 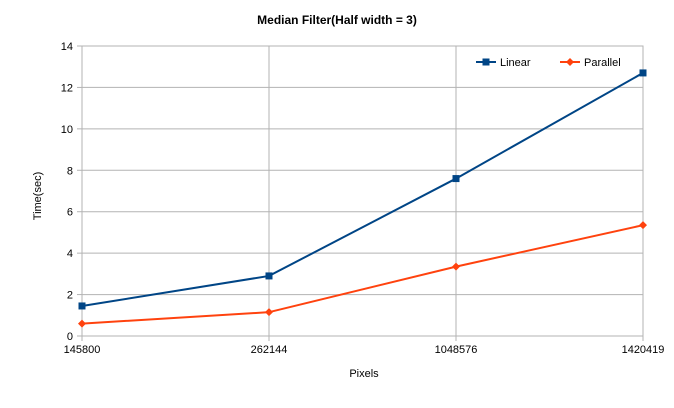 I want to click on x-tick-label: 145800, so click(x=82, y=350).